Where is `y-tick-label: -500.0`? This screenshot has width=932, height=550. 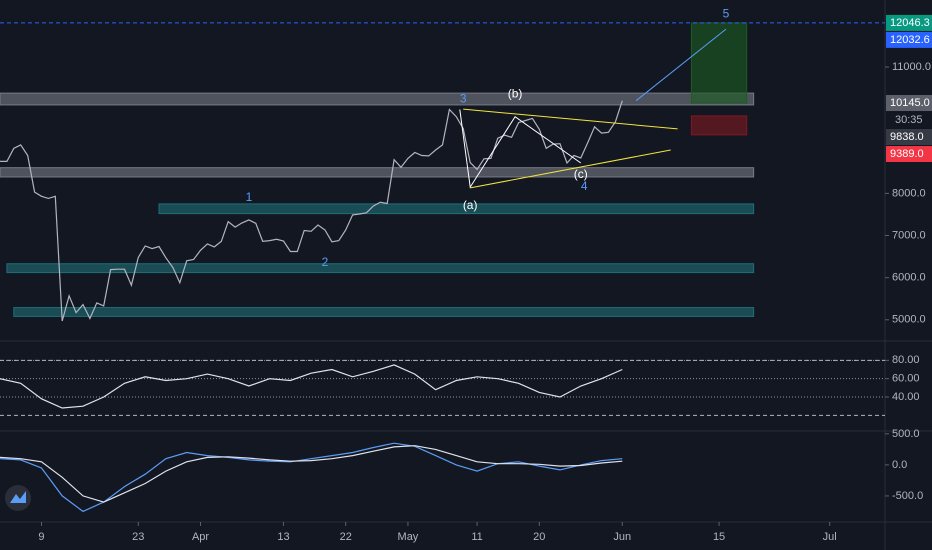 y-tick-label: -500.0 is located at coordinates (907, 496).